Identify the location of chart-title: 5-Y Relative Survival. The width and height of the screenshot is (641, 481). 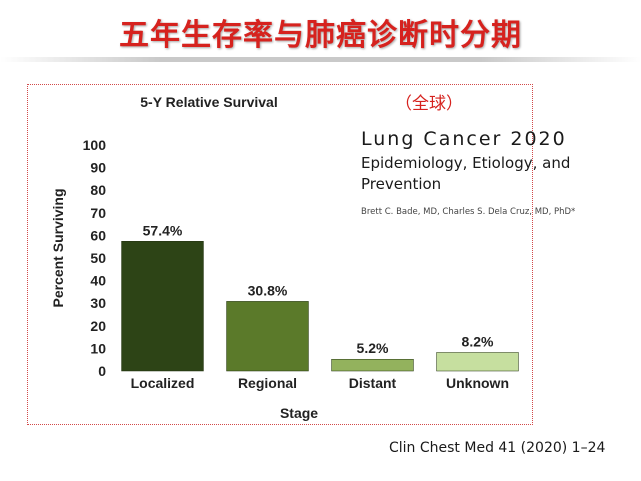
(208, 102).